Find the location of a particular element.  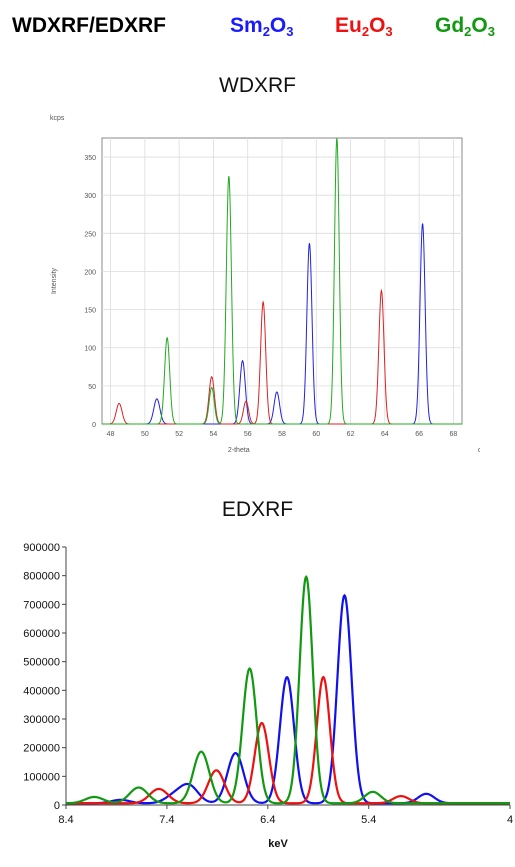

wdxrf-xtick-label: 64 is located at coordinates (385, 434).